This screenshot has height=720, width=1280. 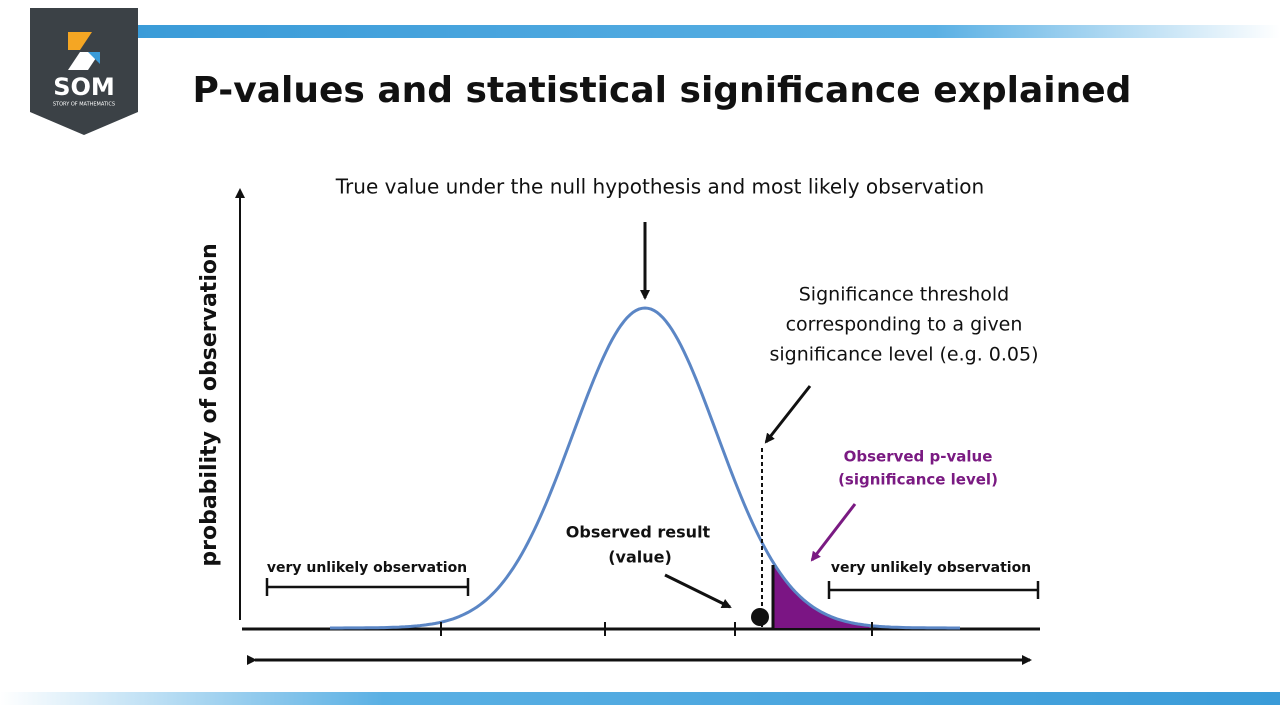 I want to click on observed-label: Observed result, so click(x=638, y=532).